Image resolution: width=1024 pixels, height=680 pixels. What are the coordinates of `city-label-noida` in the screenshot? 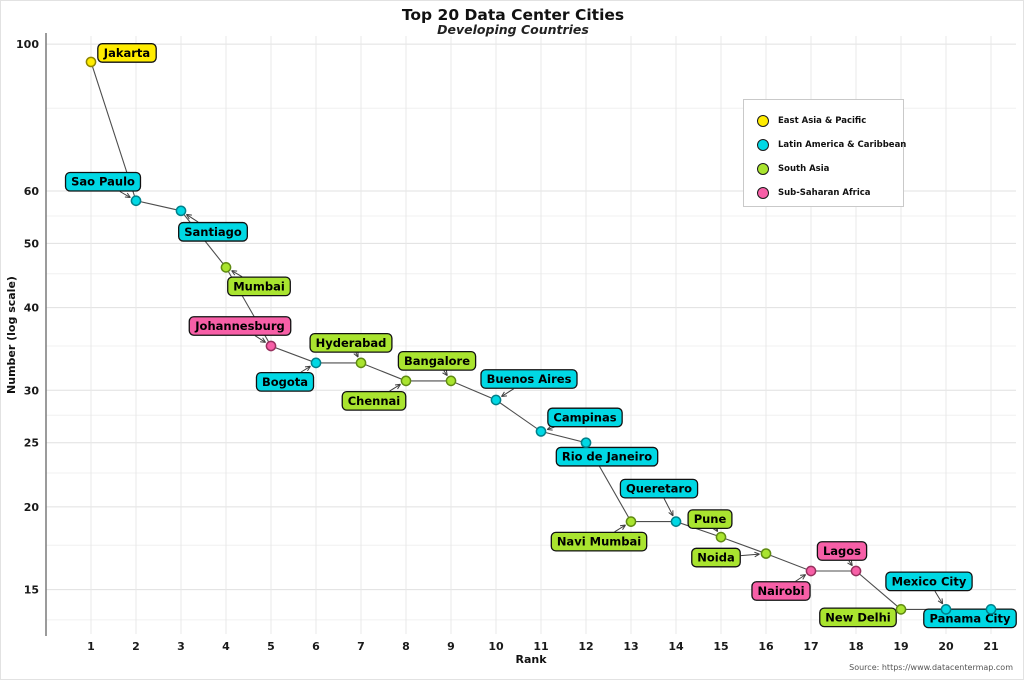 It's located at (716, 557).